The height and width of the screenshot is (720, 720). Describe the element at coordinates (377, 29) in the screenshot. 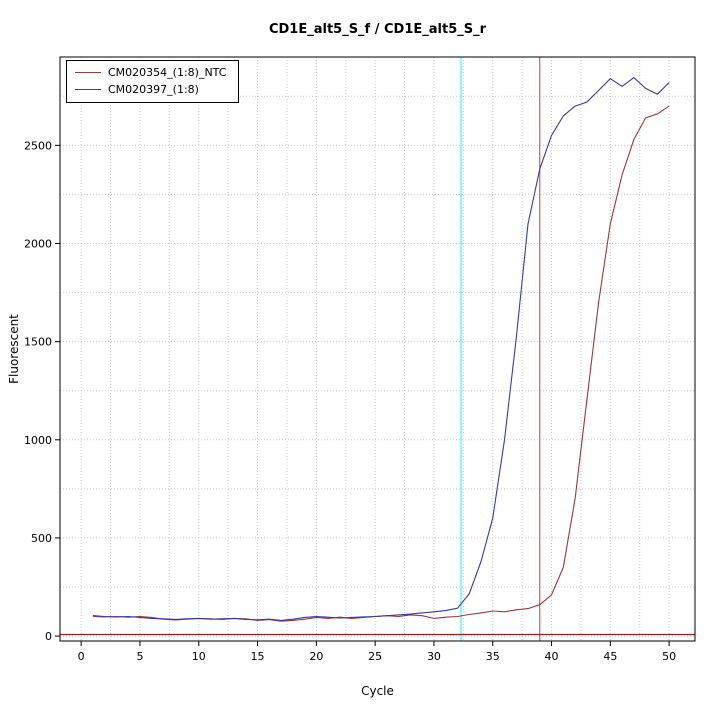

I see `chart-title: CD1E_alt5_S_f / CD1E_alt5_S_r` at that location.